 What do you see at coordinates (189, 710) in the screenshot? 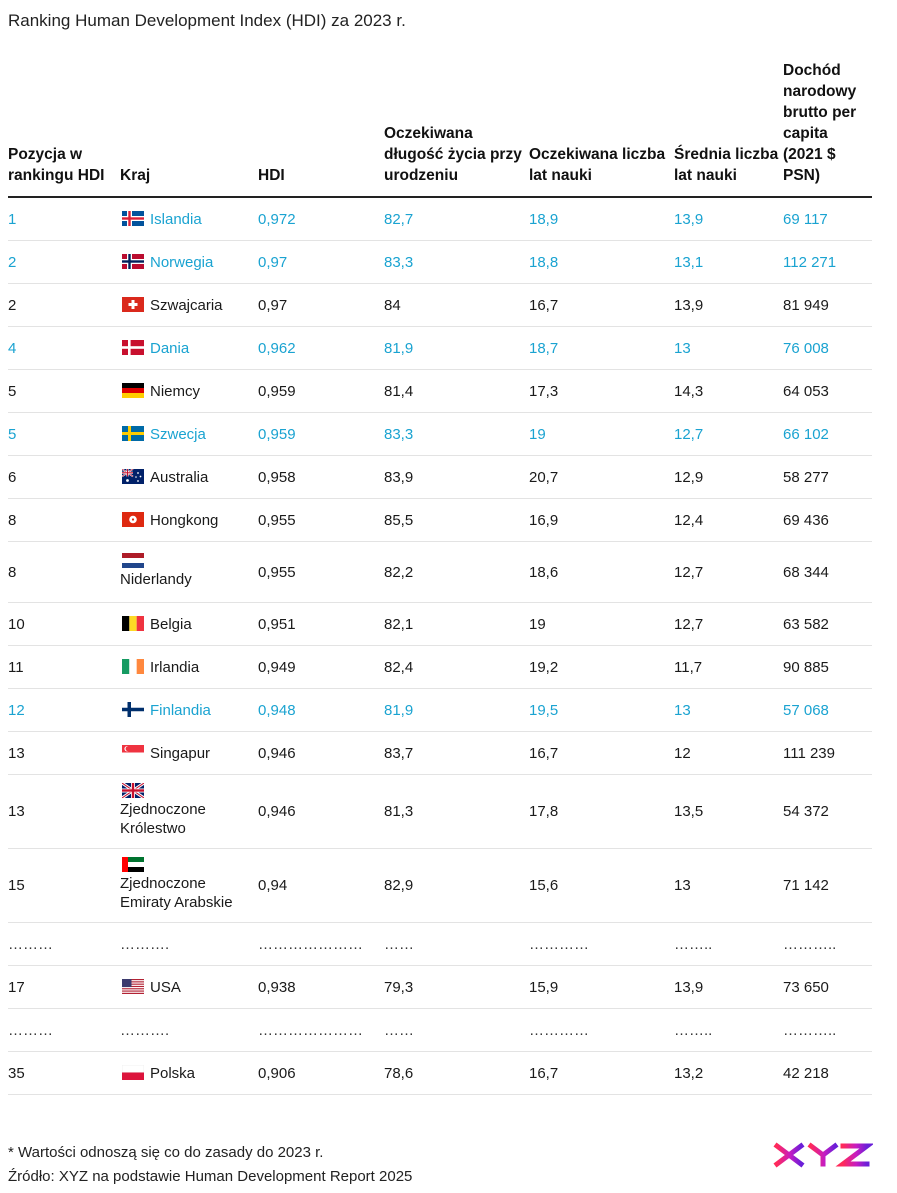
I see `country-cell: Finlandia` at bounding box center [189, 710].